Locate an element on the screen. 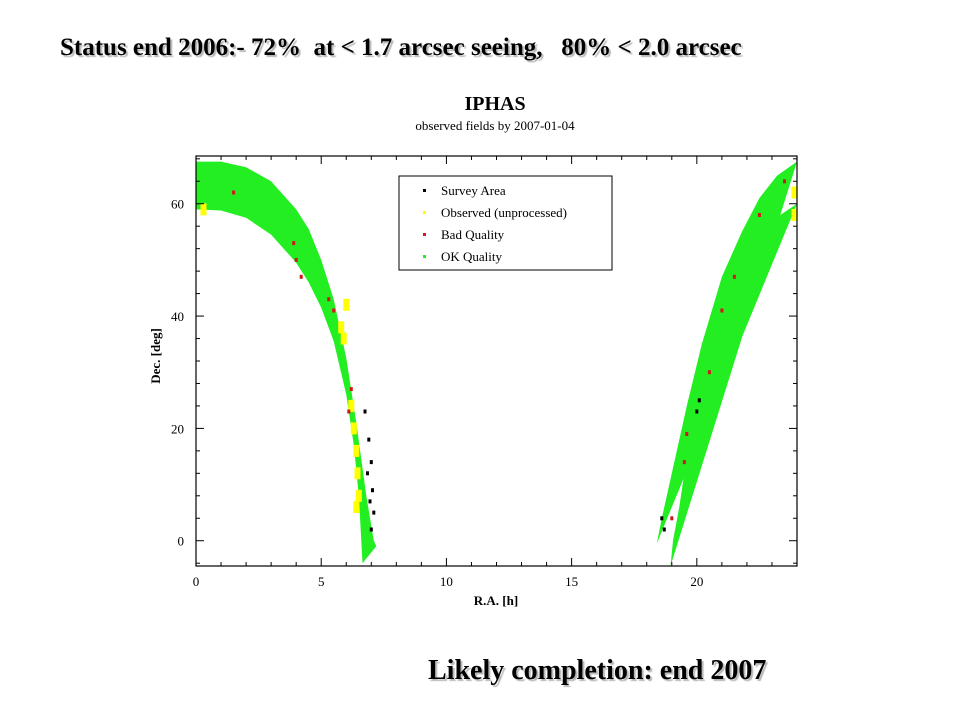 The image size is (960, 720). x-tick-label: 5 is located at coordinates (321, 581).